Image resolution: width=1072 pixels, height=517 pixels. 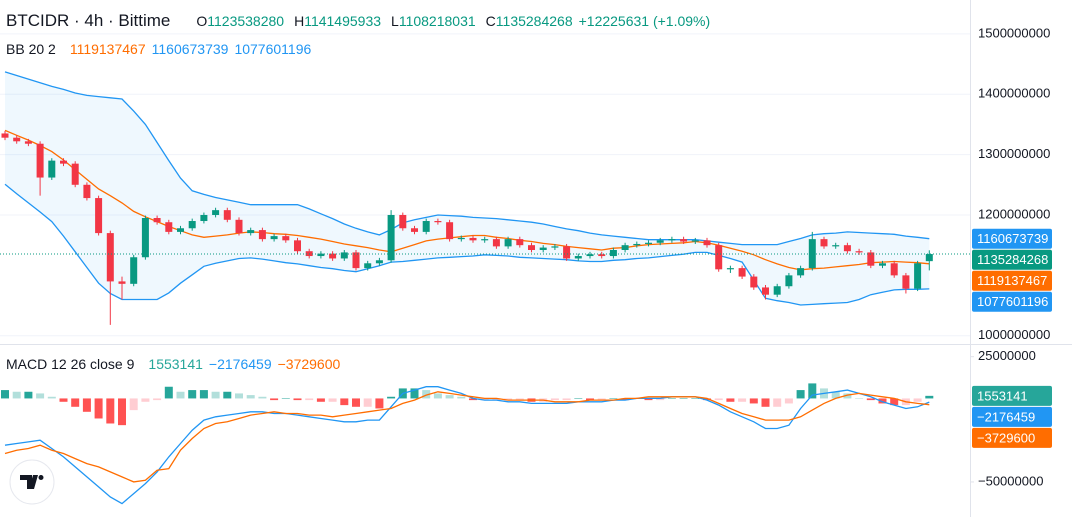 I want to click on price-tag-label: 1119137467, so click(x=1012, y=280).